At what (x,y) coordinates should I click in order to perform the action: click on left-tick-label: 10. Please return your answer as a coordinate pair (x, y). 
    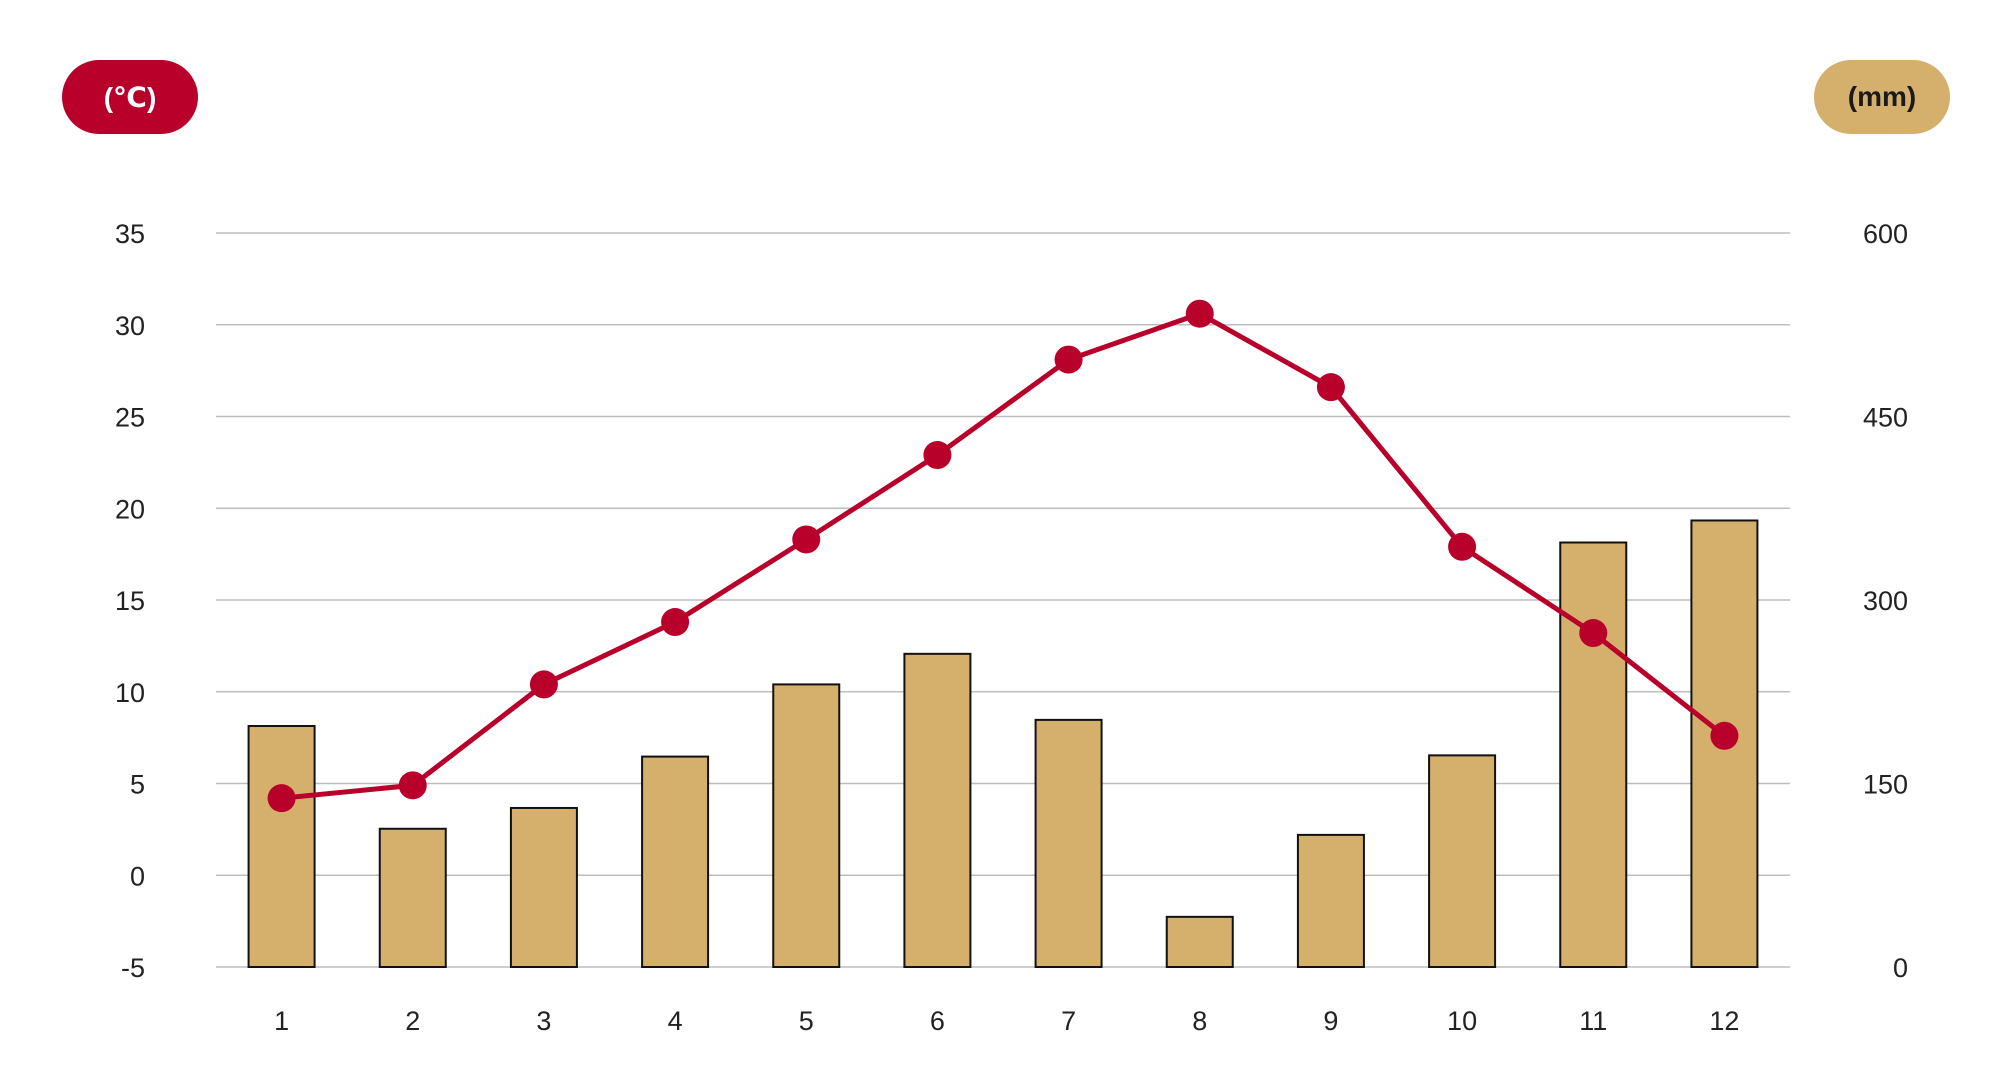
    Looking at the image, I should click on (130, 693).